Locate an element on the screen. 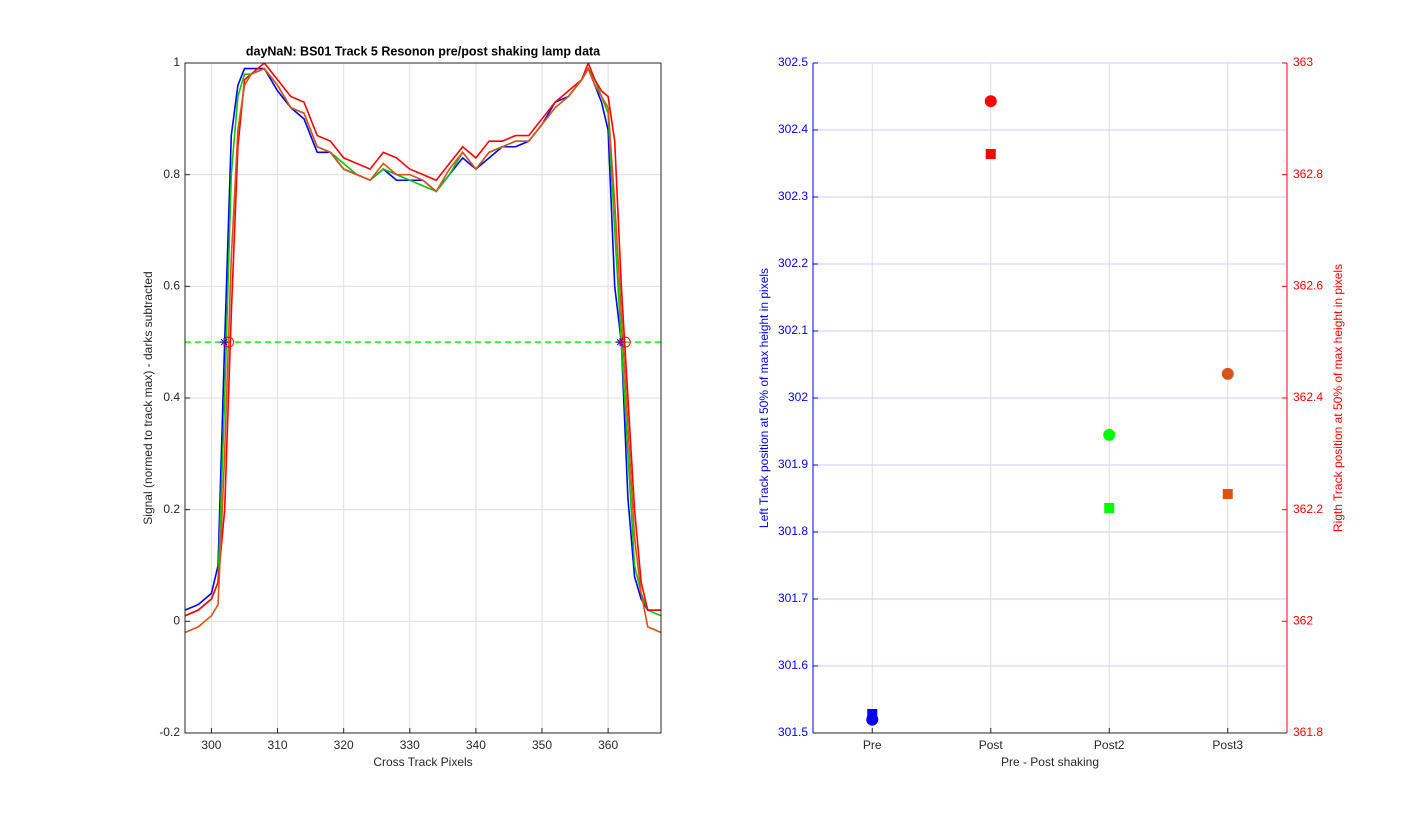 Image resolution: width=1425 pixels, height=825 pixels. y-tick-label: 301.7 is located at coordinates (793, 598).